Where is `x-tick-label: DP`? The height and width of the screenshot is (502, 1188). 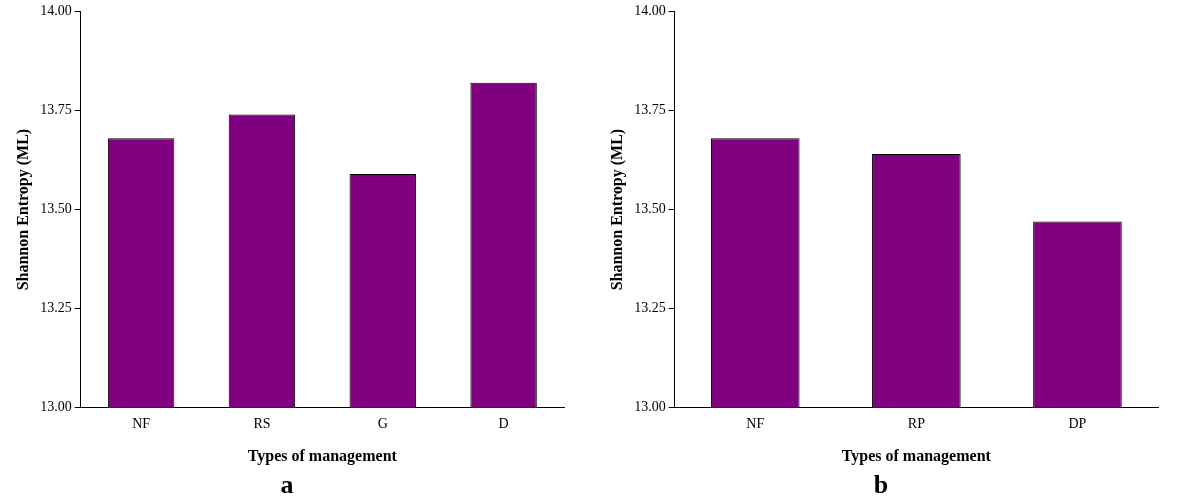 x-tick-label: DP is located at coordinates (1077, 423).